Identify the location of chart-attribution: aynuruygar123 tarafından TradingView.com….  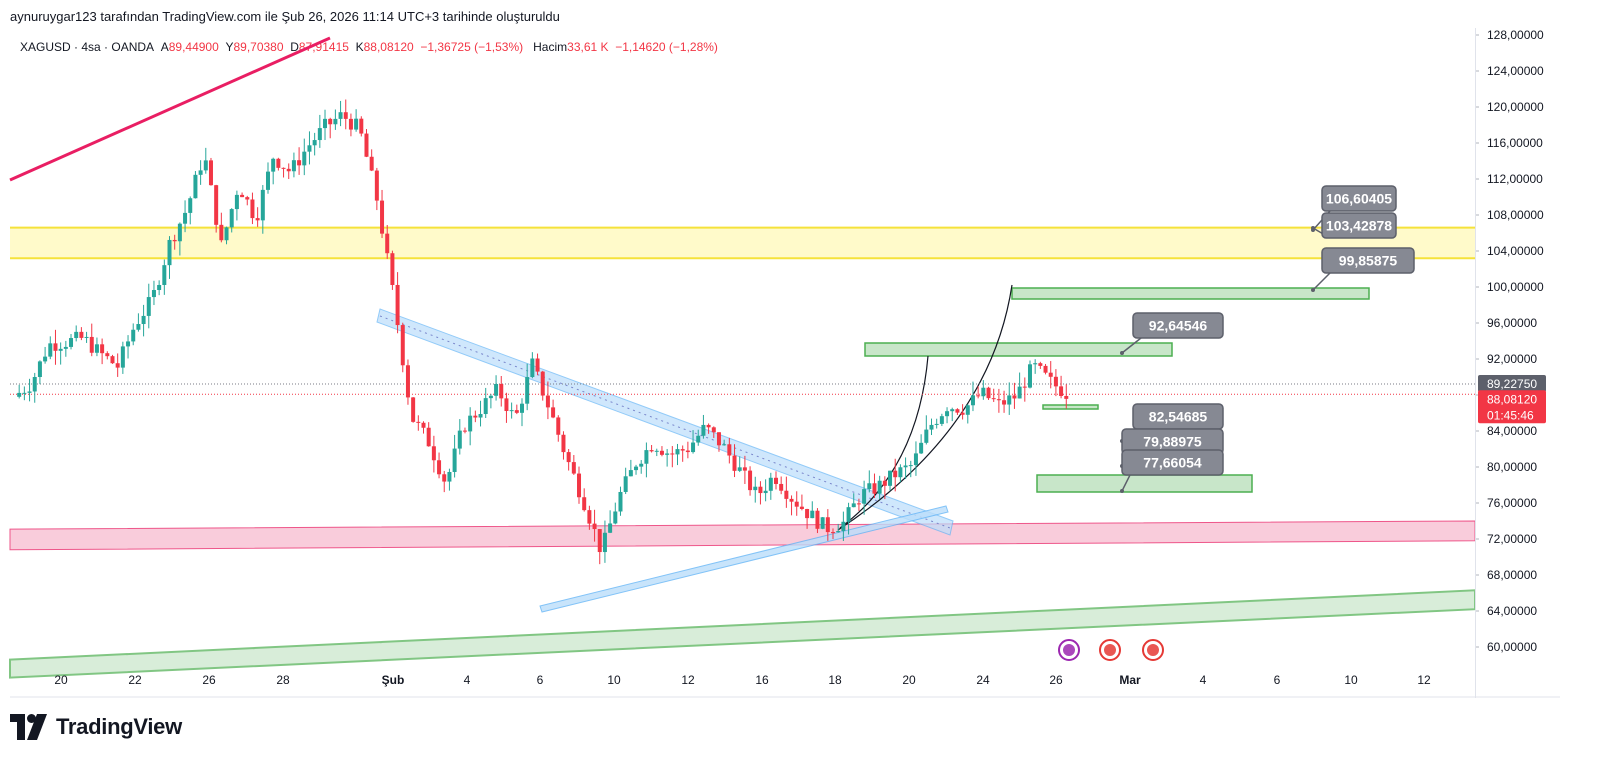
(285, 16).